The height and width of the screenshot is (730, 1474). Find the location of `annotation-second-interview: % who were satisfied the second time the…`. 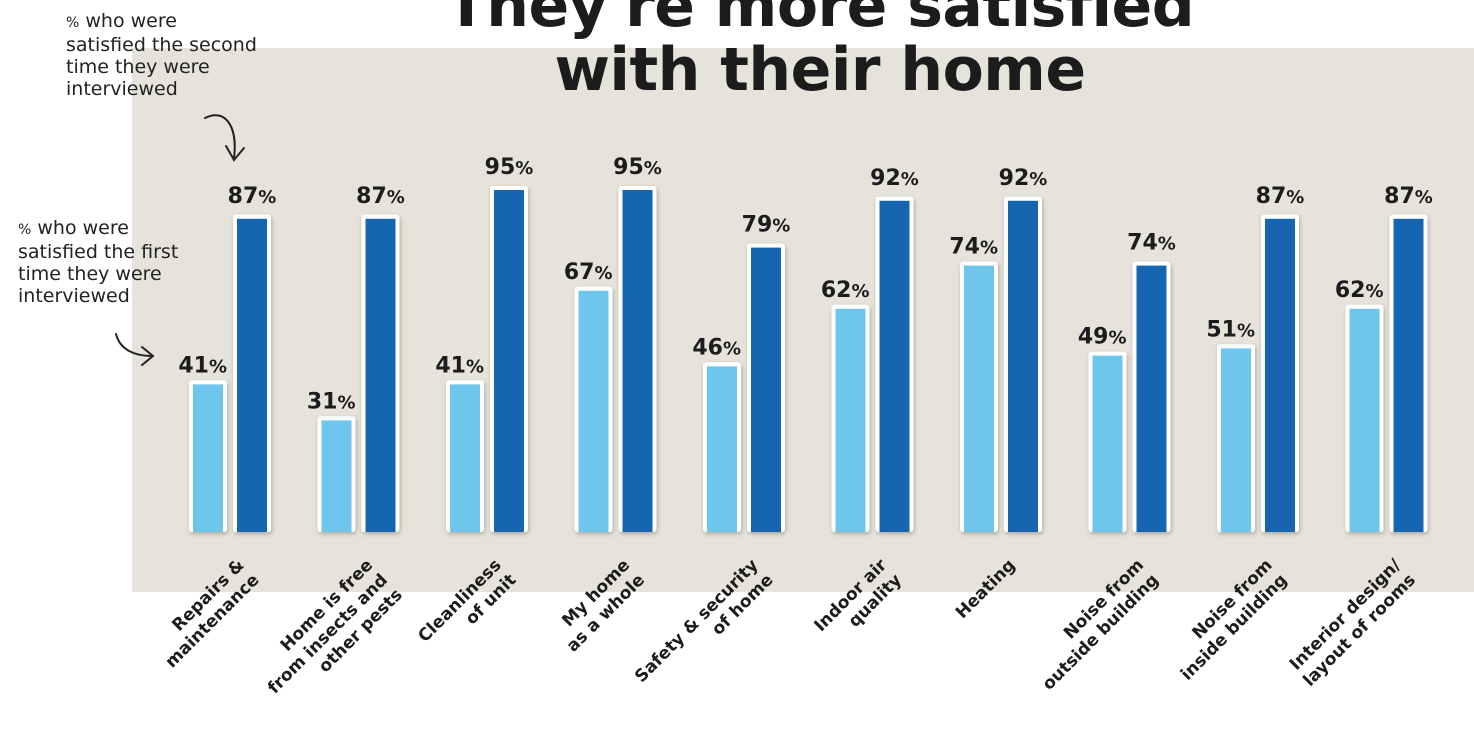

annotation-second-interview: % who were satisfied the second time the… is located at coordinates (181, 55).